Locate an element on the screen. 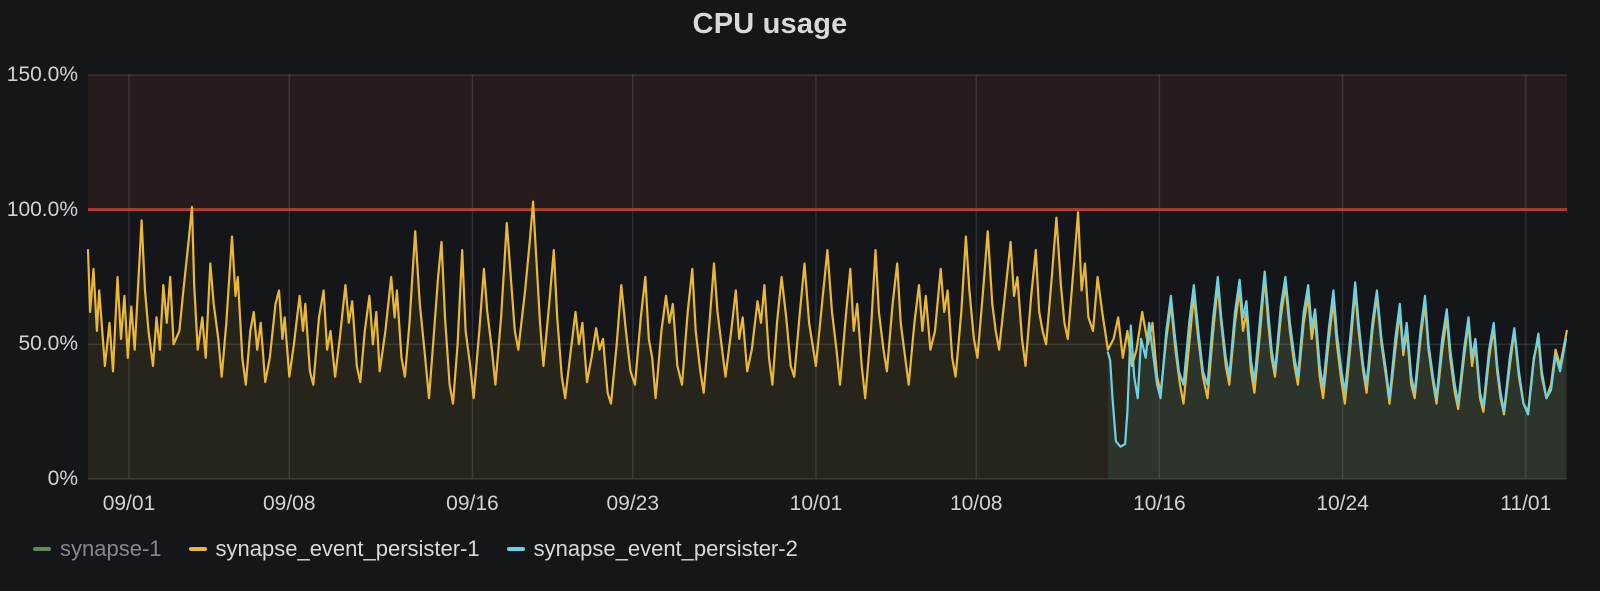  x-tick-label: 09/23 is located at coordinates (633, 503).